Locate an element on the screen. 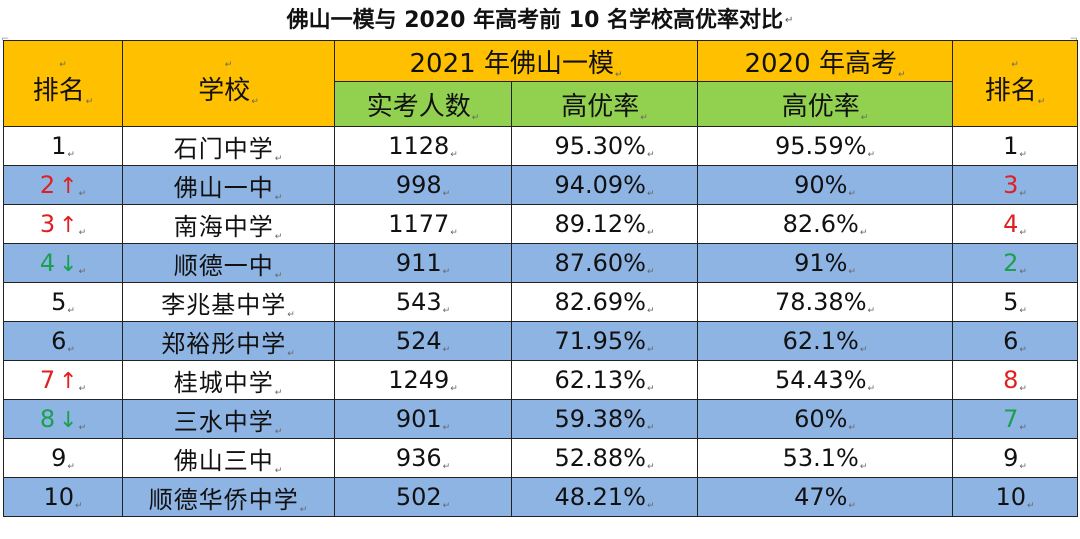  rate-2021-cell: 48.21%↵ is located at coordinates (604, 497).